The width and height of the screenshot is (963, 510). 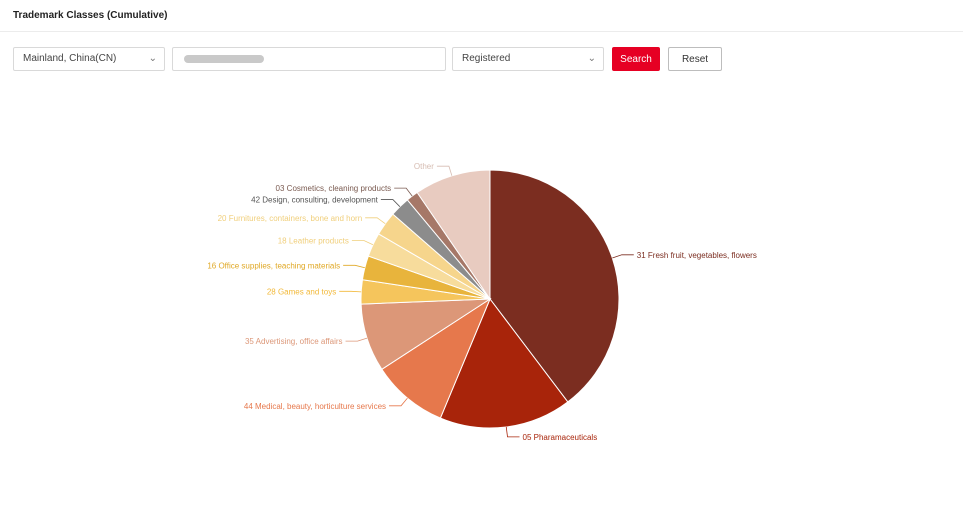 I want to click on redacted-keyword-value, so click(x=224, y=59).